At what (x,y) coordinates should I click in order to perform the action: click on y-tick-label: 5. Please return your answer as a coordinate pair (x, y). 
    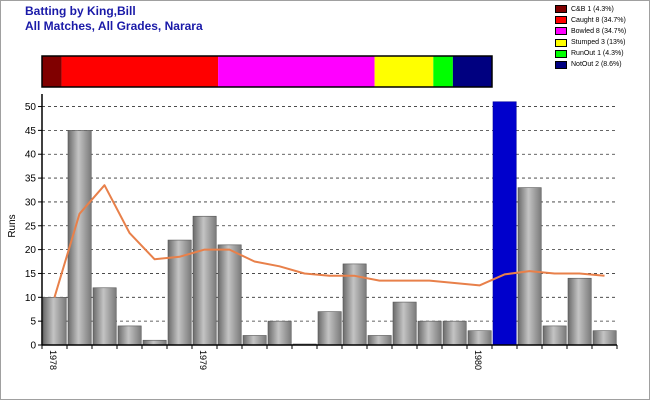
    Looking at the image, I should click on (33, 322).